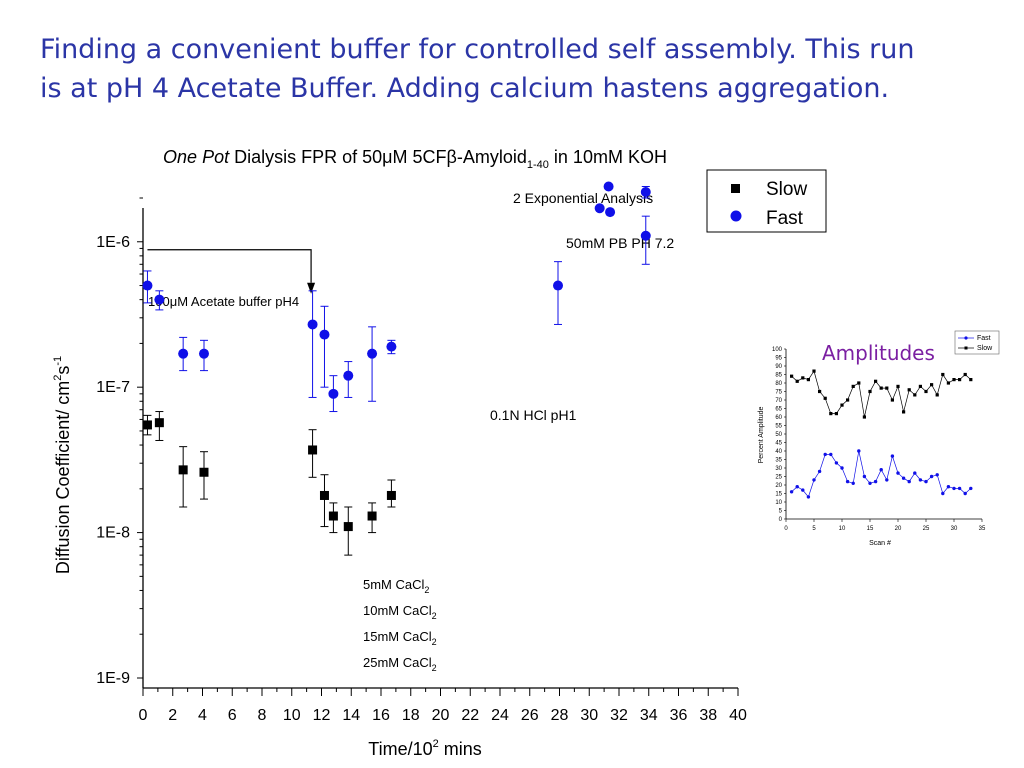  Describe the element at coordinates (954, 529) in the screenshot. I see `inset-x-tick-label: 30` at that location.